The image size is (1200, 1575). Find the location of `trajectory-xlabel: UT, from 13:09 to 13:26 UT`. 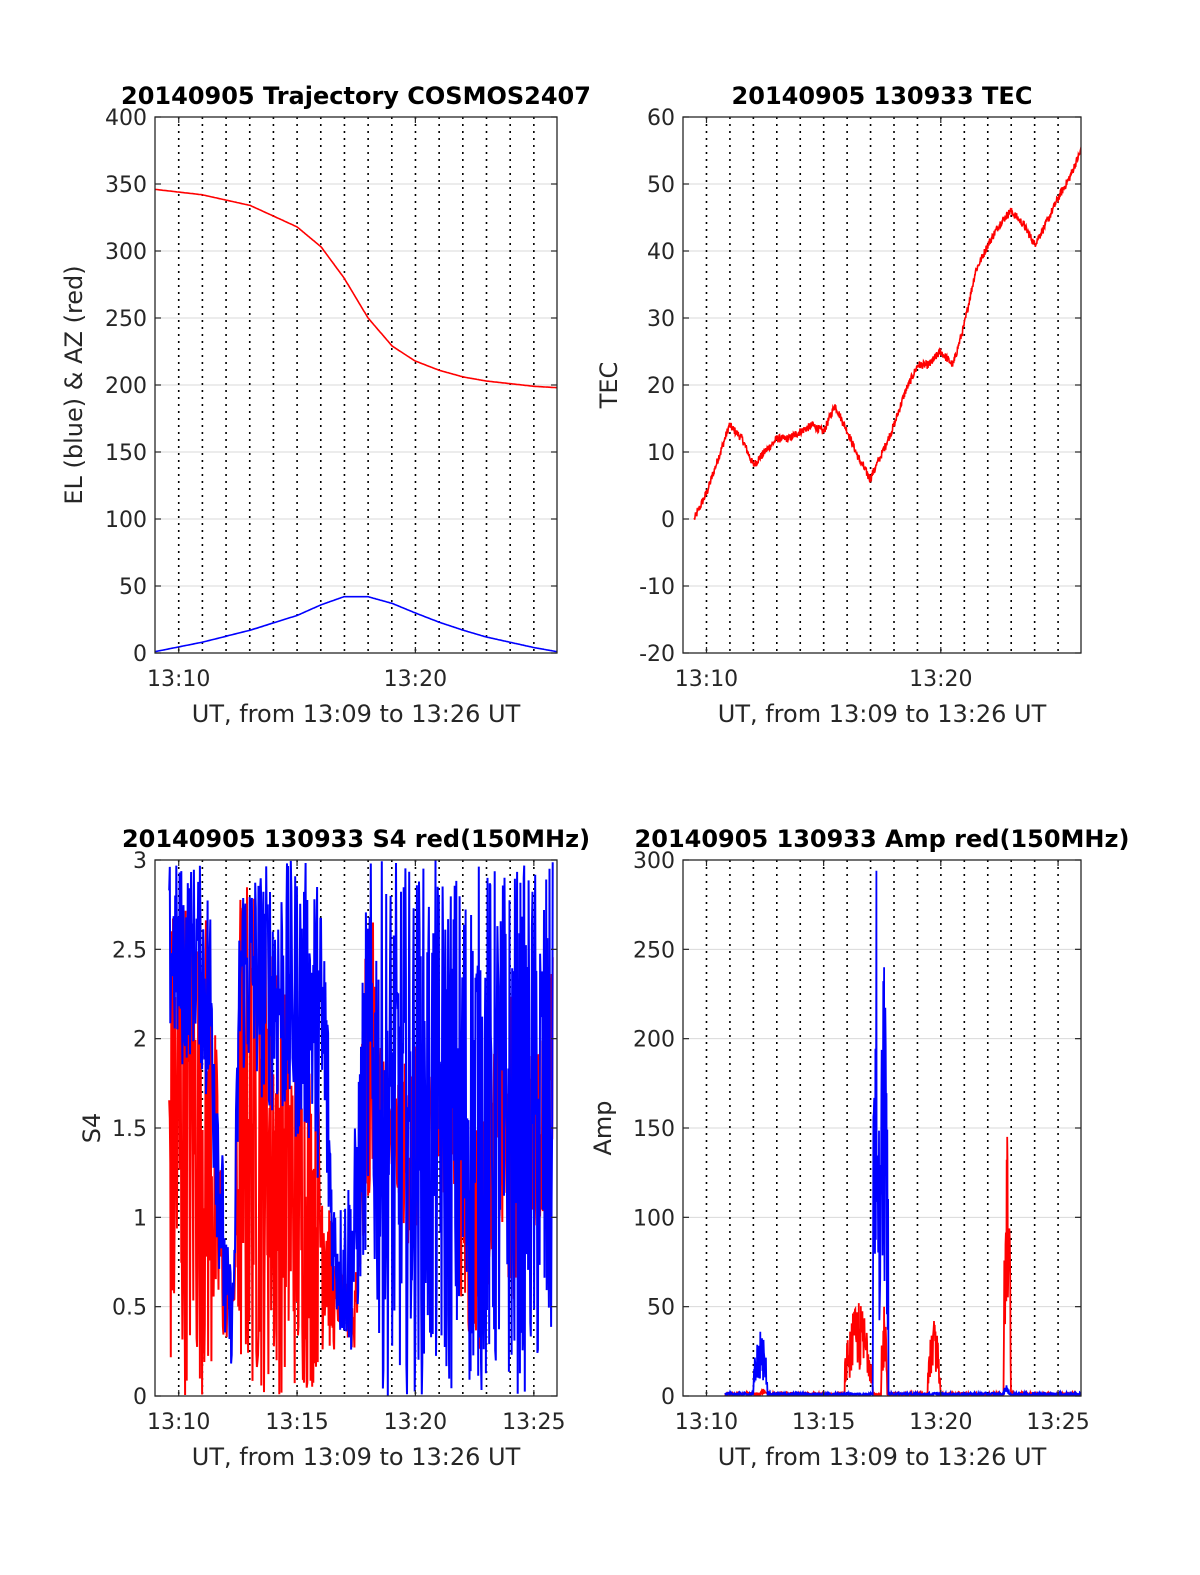

trajectory-xlabel: UT, from 13:09 to 13:26 UT is located at coordinates (356, 714).